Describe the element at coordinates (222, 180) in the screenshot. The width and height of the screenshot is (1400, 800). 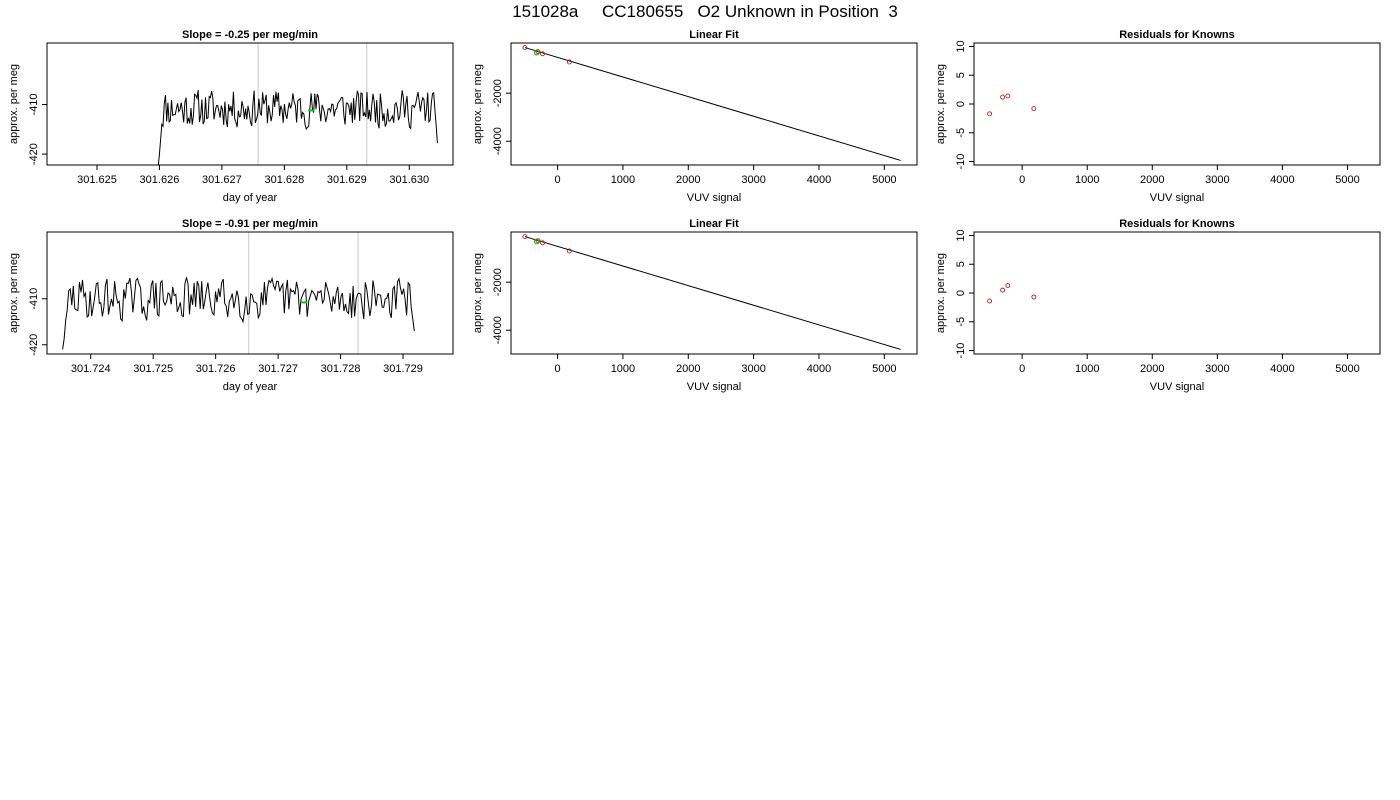
I see `x-tick-label: 301.627` at that location.